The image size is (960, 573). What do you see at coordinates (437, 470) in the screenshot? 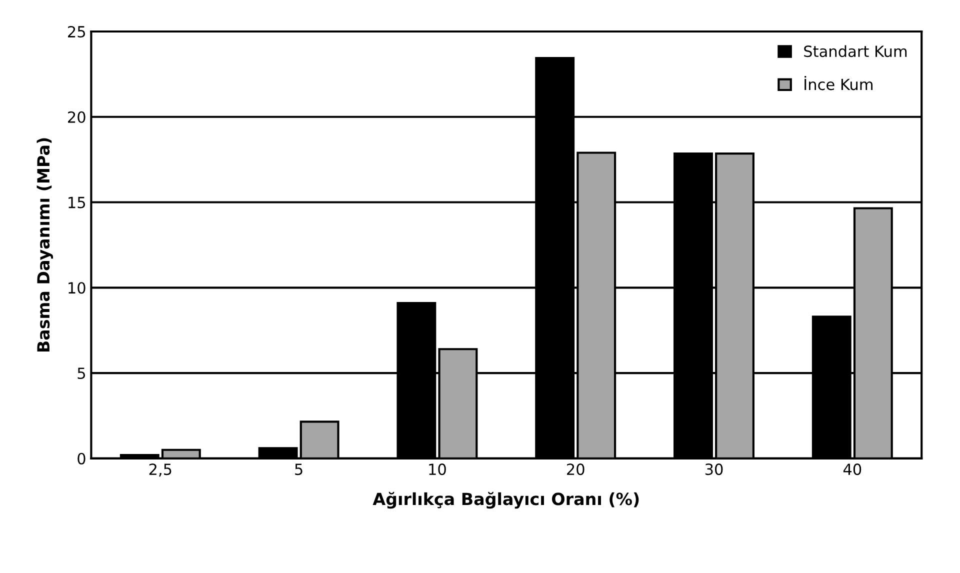
I see `x-tick-label: 10` at bounding box center [437, 470].